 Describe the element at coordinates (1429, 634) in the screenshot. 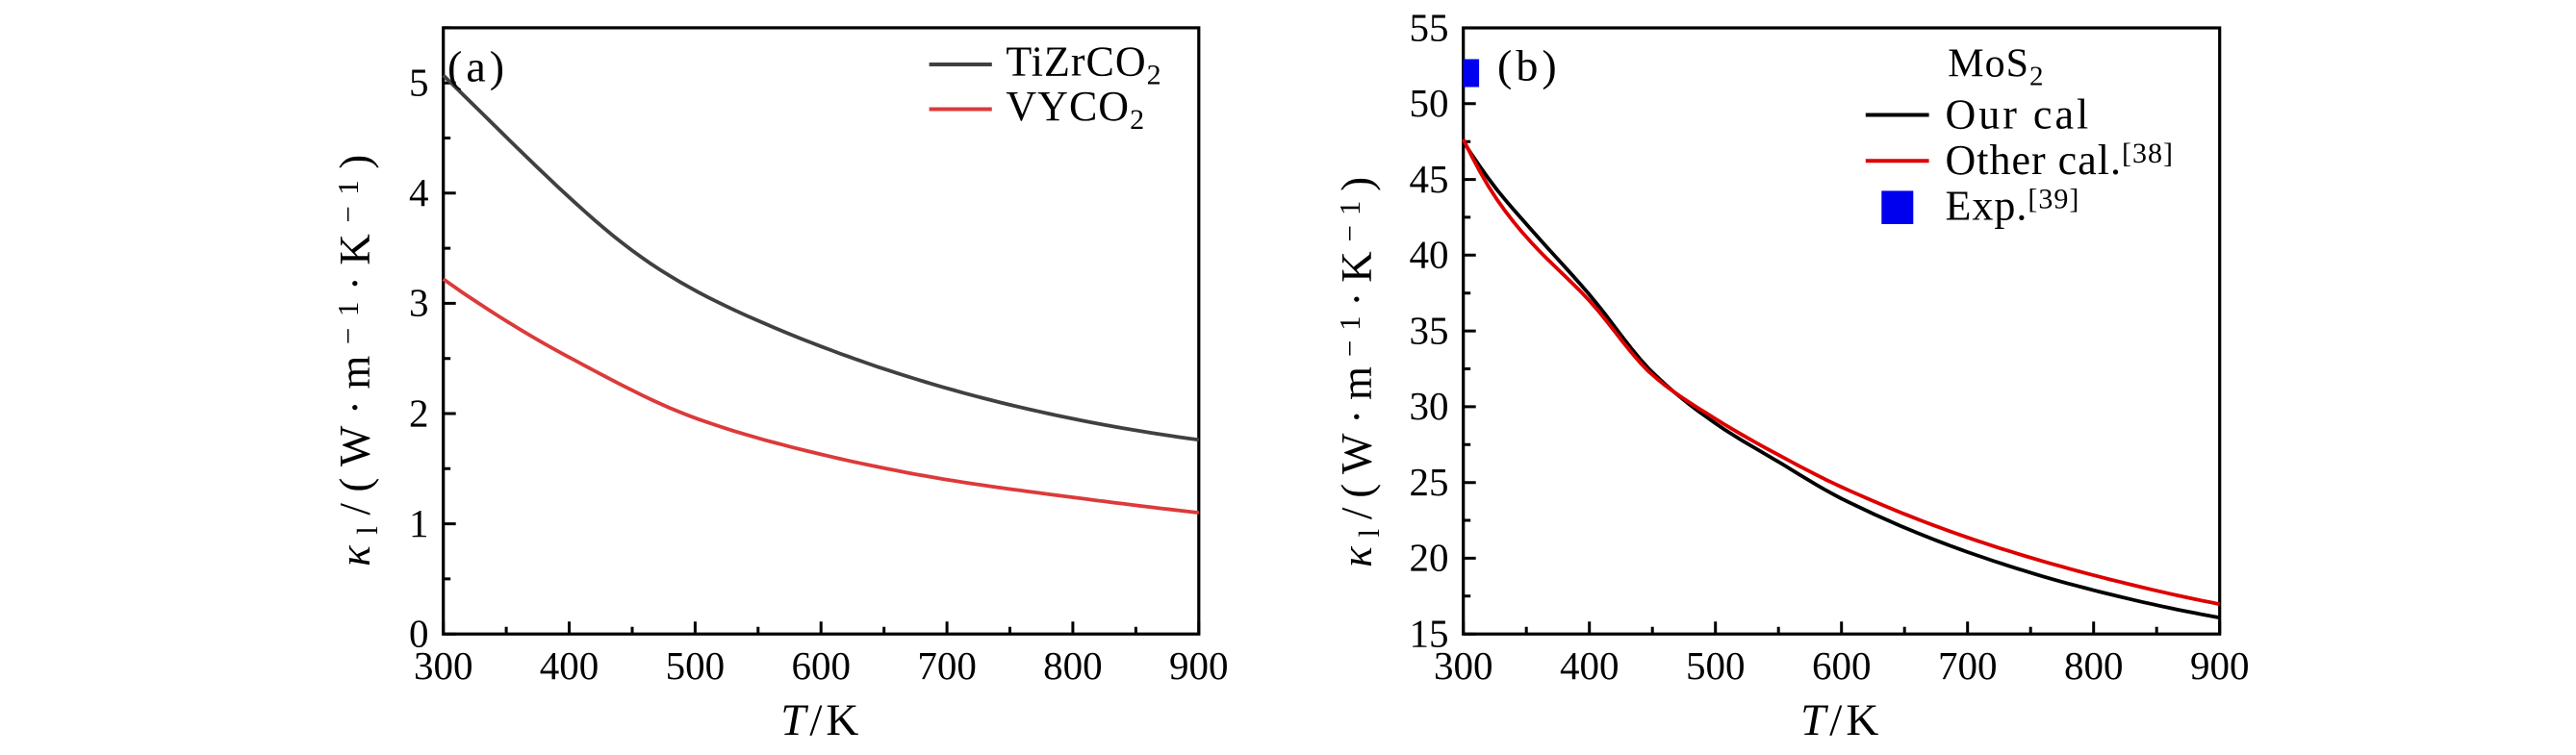

I see `svg-text: 15` at that location.